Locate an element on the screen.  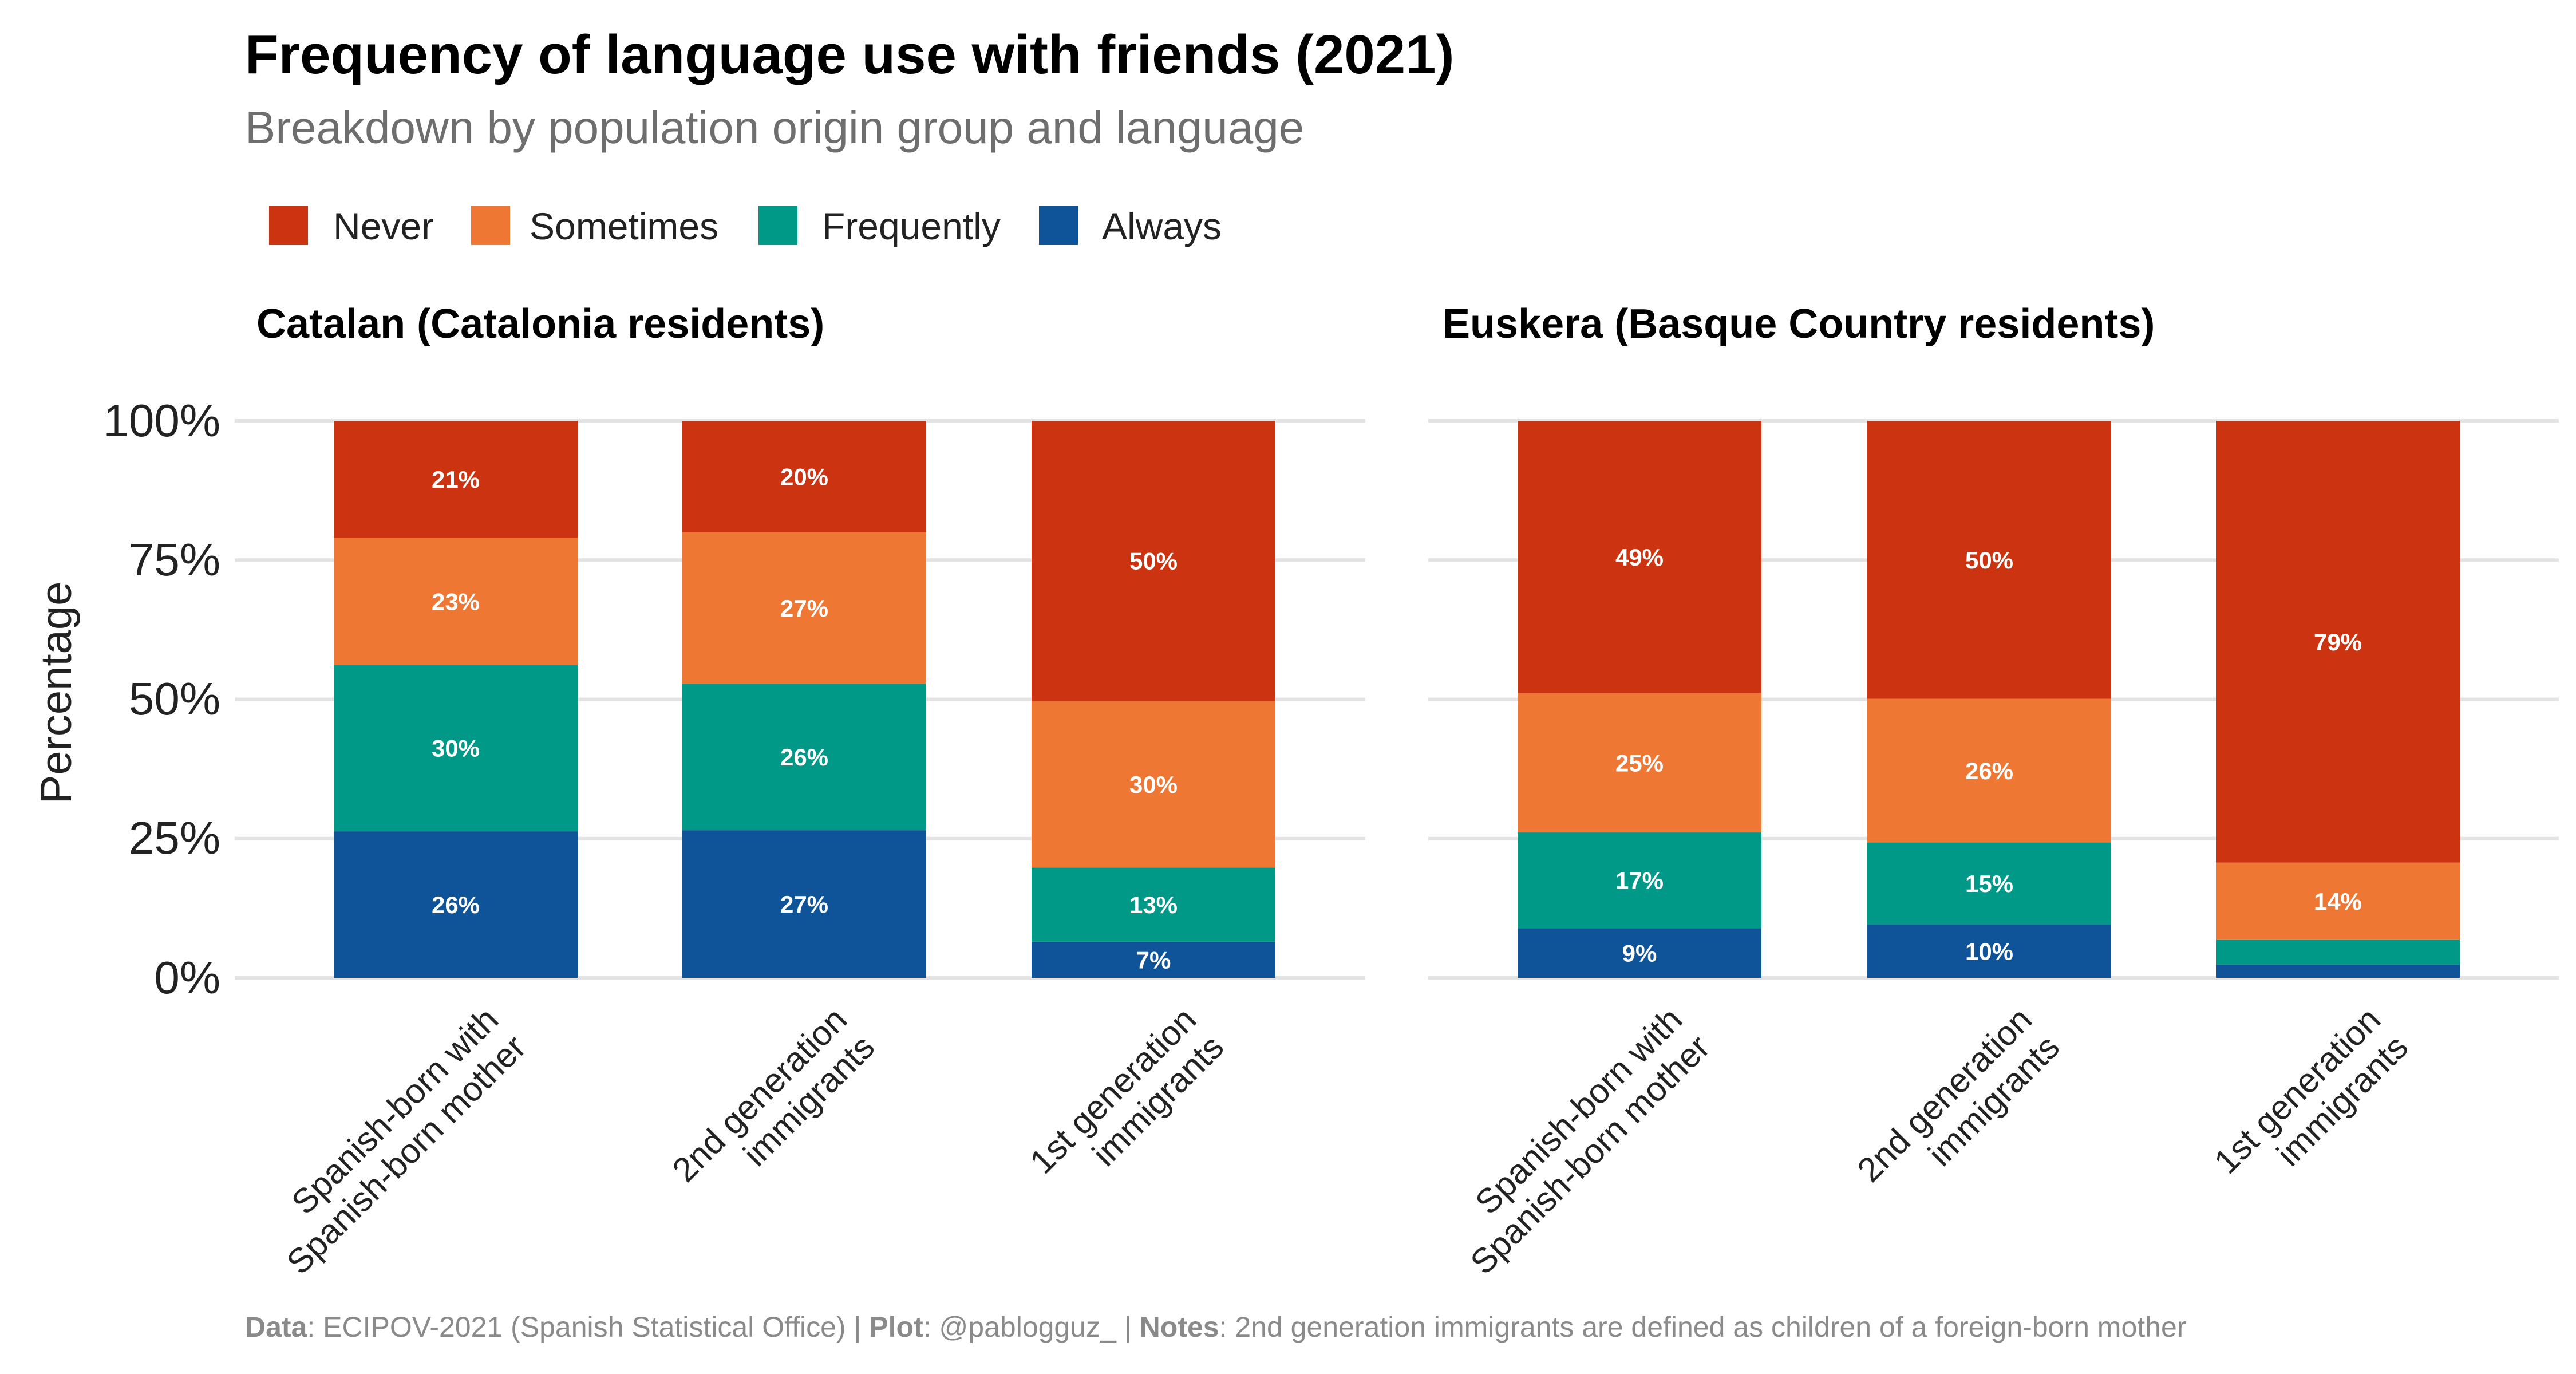
y-axis-label: Percentage is located at coordinates (56, 693).